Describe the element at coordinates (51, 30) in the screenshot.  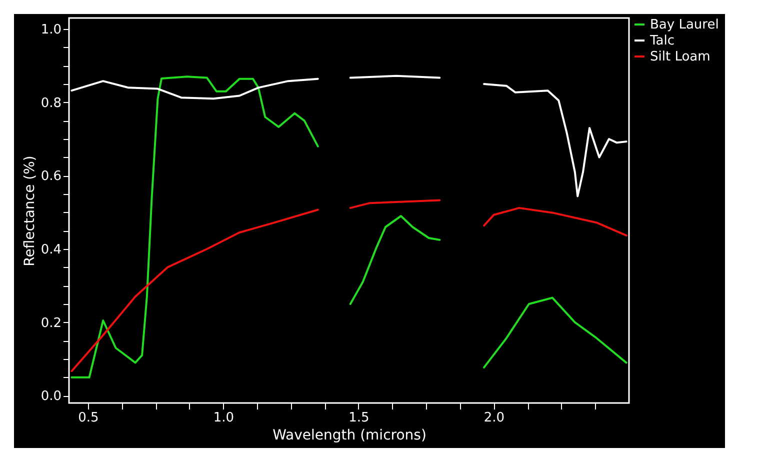
I see `y-tick-label: 1.0` at that location.